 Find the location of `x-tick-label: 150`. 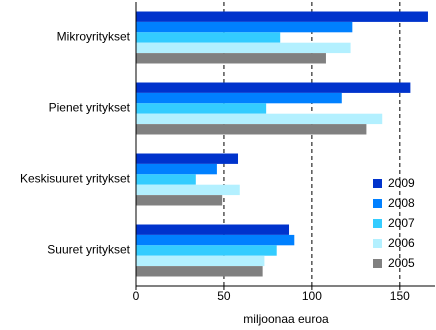

x-tick-label: 150 is located at coordinates (400, 296).